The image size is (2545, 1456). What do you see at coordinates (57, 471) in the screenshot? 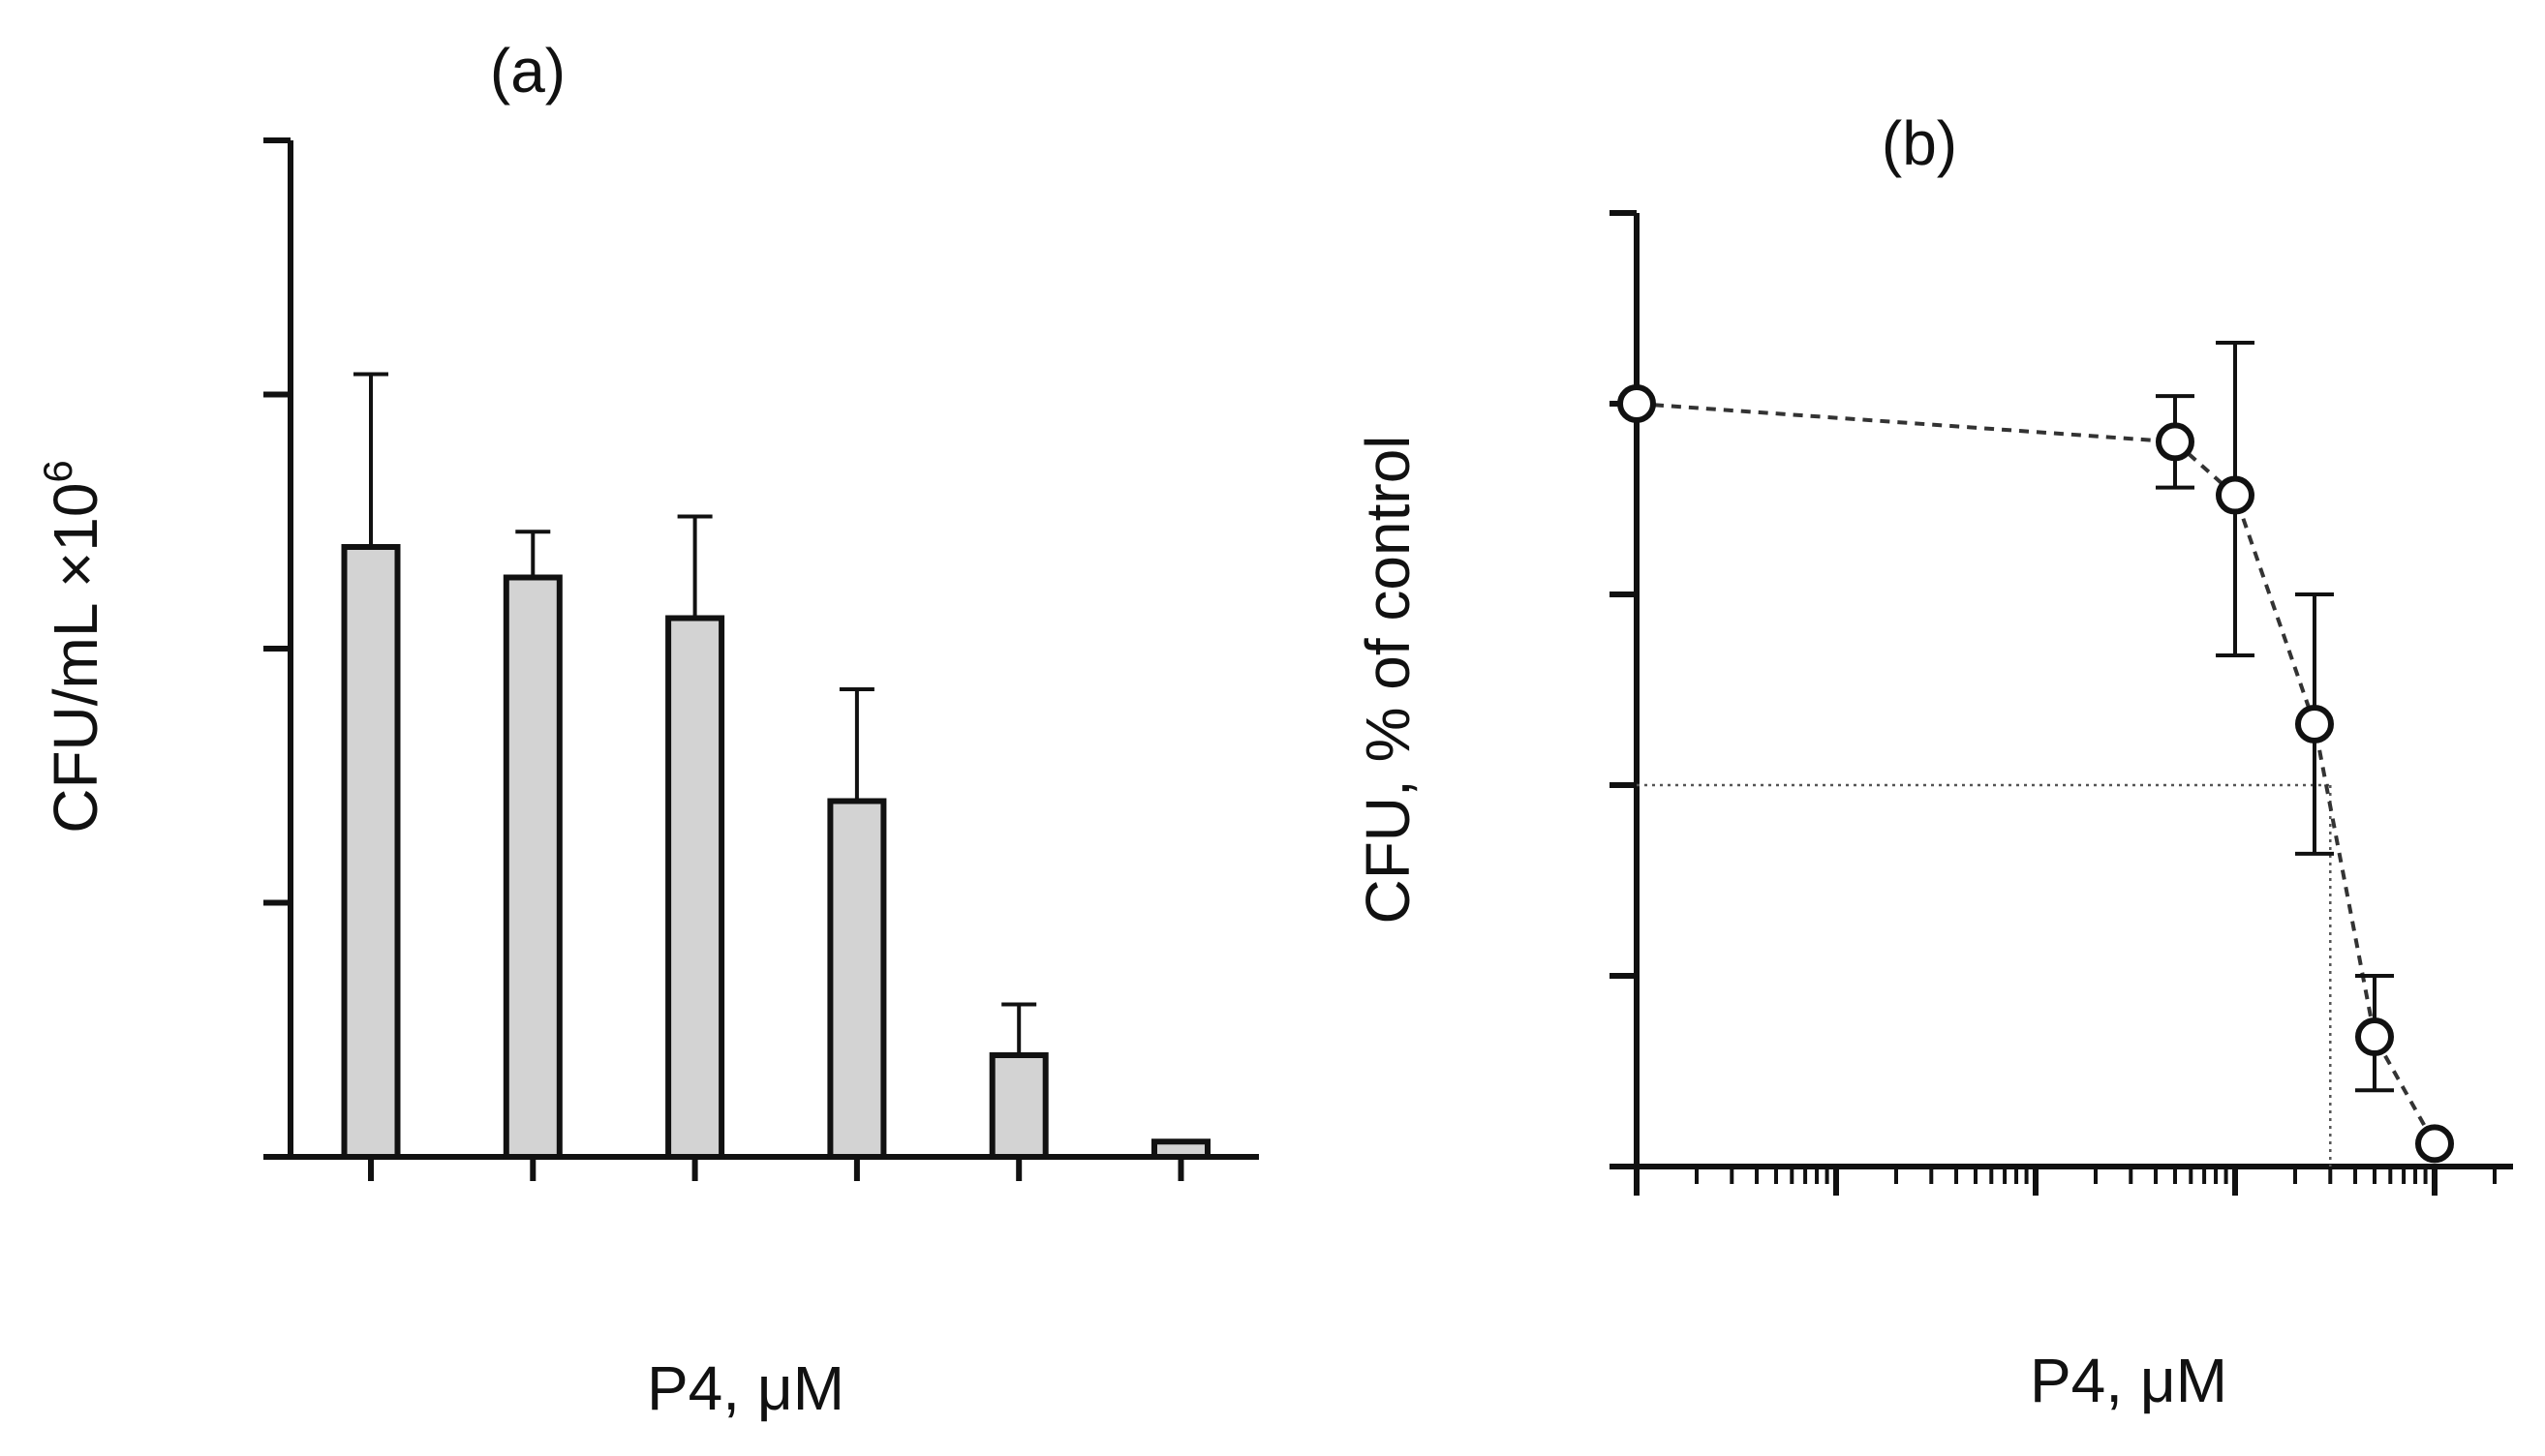
I see `panel-a-y-axis-label-exponent: 6` at bounding box center [57, 471].